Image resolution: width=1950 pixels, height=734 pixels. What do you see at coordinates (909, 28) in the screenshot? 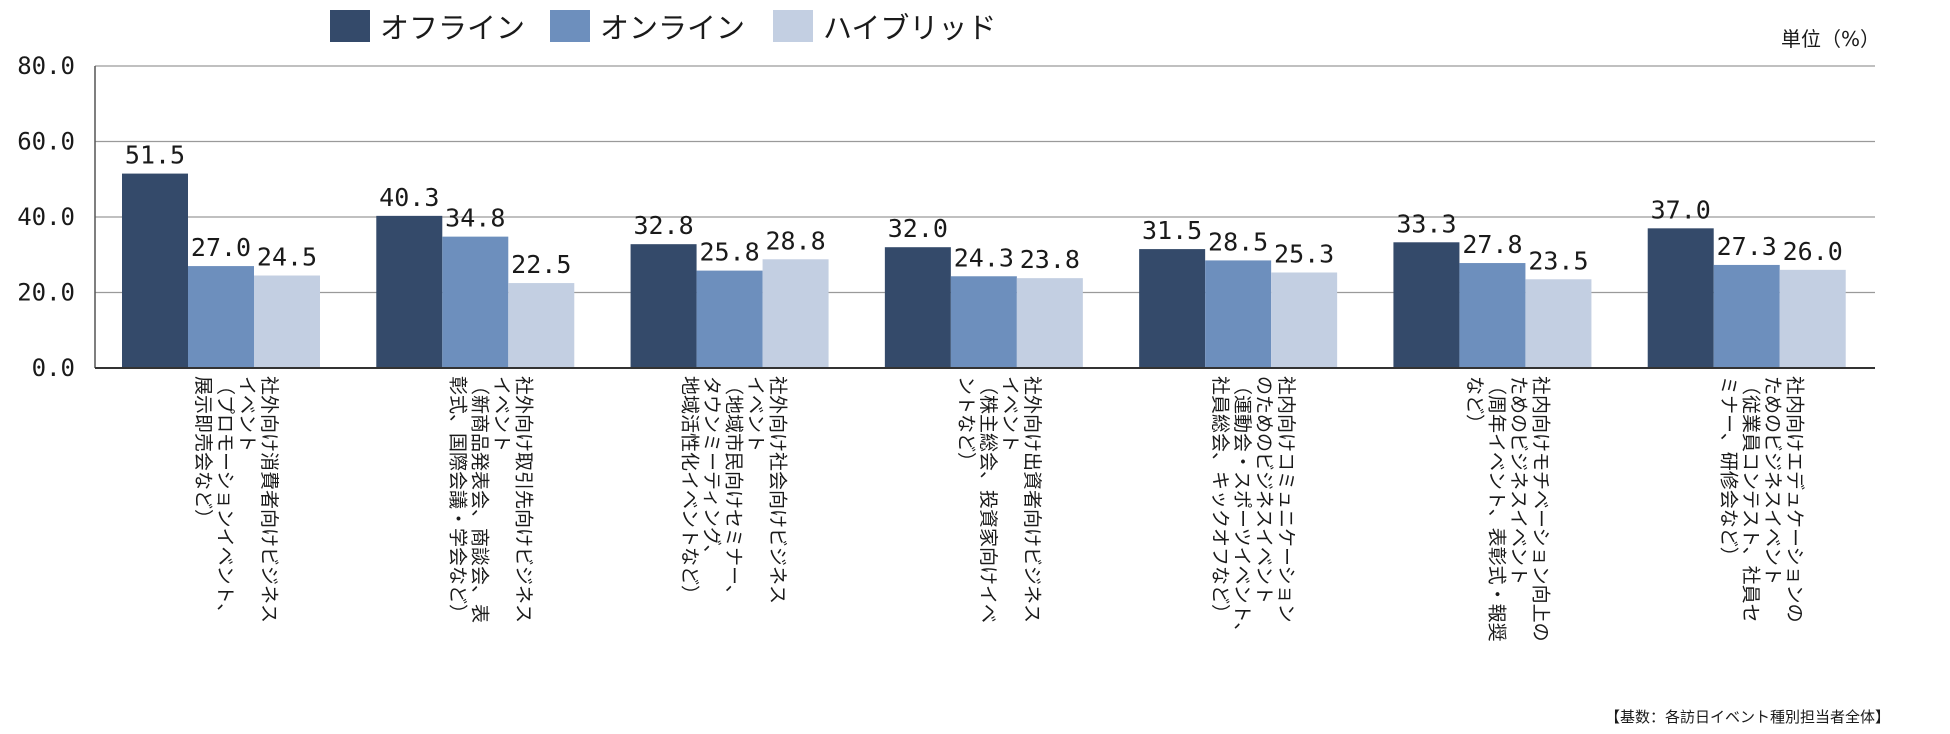
I see `legend-label-3: ハイブリッド` at bounding box center [909, 28].